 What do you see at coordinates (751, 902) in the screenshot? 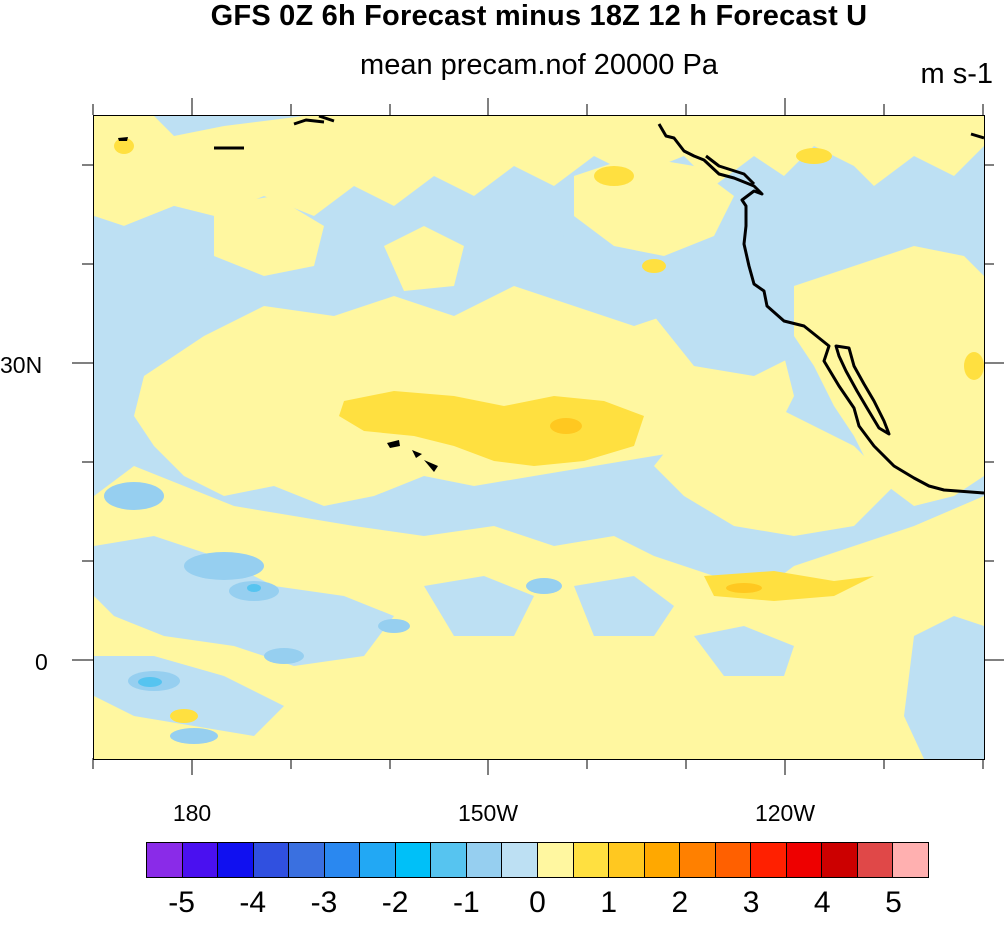
I see `colorbar-label: 3` at bounding box center [751, 902].